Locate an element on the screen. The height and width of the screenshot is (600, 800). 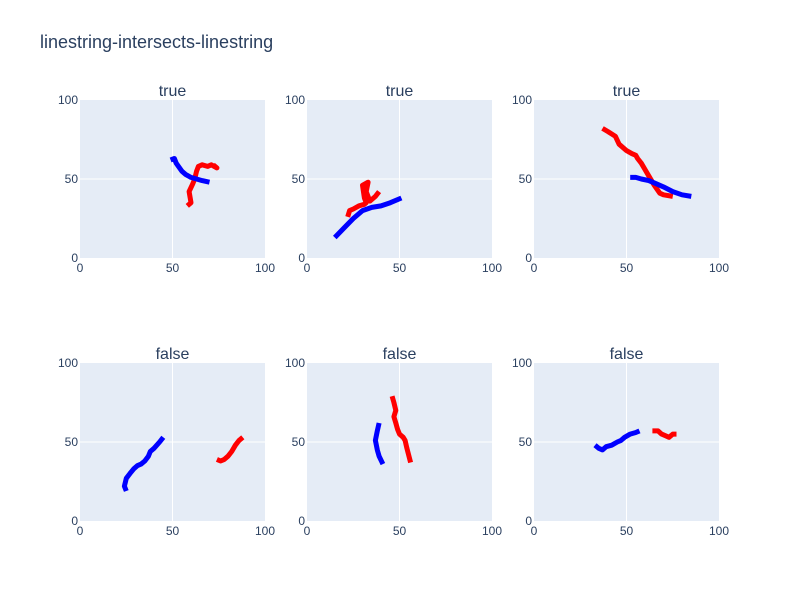
subplot-4: 0 50 100 0 50 100 false is located at coordinates (166, 442).